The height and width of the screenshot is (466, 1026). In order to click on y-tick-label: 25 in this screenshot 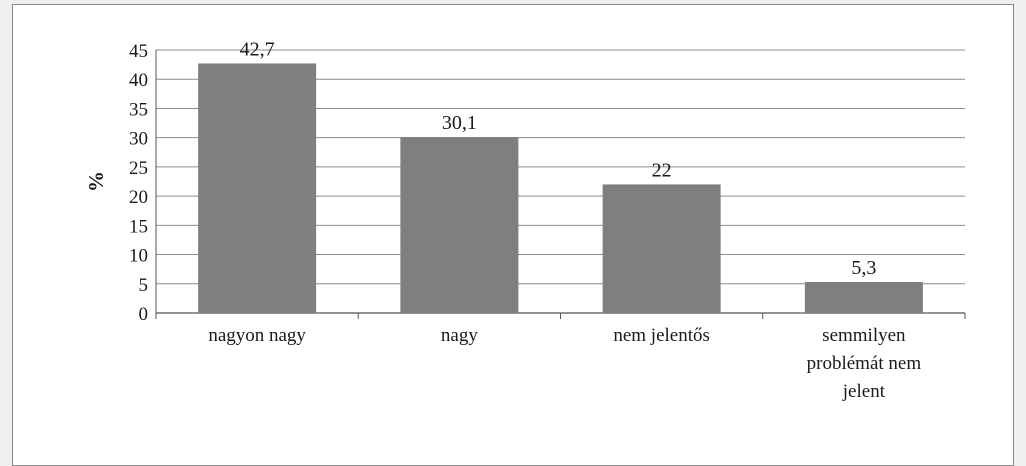, I will do `click(138, 168)`.